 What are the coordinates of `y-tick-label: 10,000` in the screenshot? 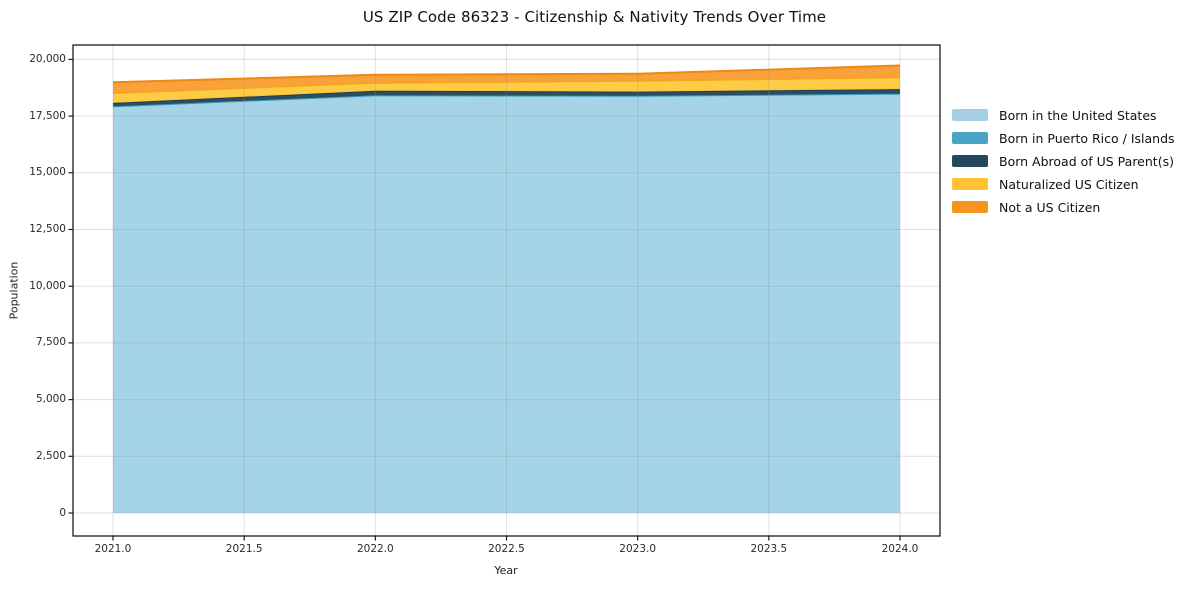 It's located at (47, 285).